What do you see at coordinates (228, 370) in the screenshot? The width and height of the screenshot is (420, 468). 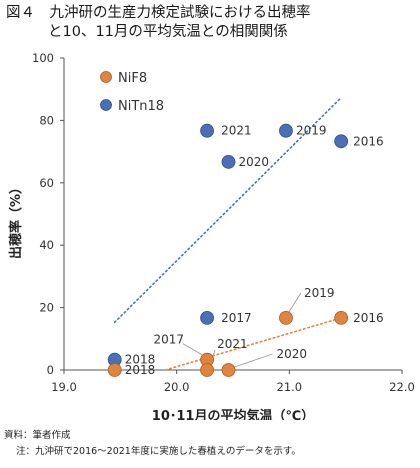 I see `point-nif8-2020` at bounding box center [228, 370].